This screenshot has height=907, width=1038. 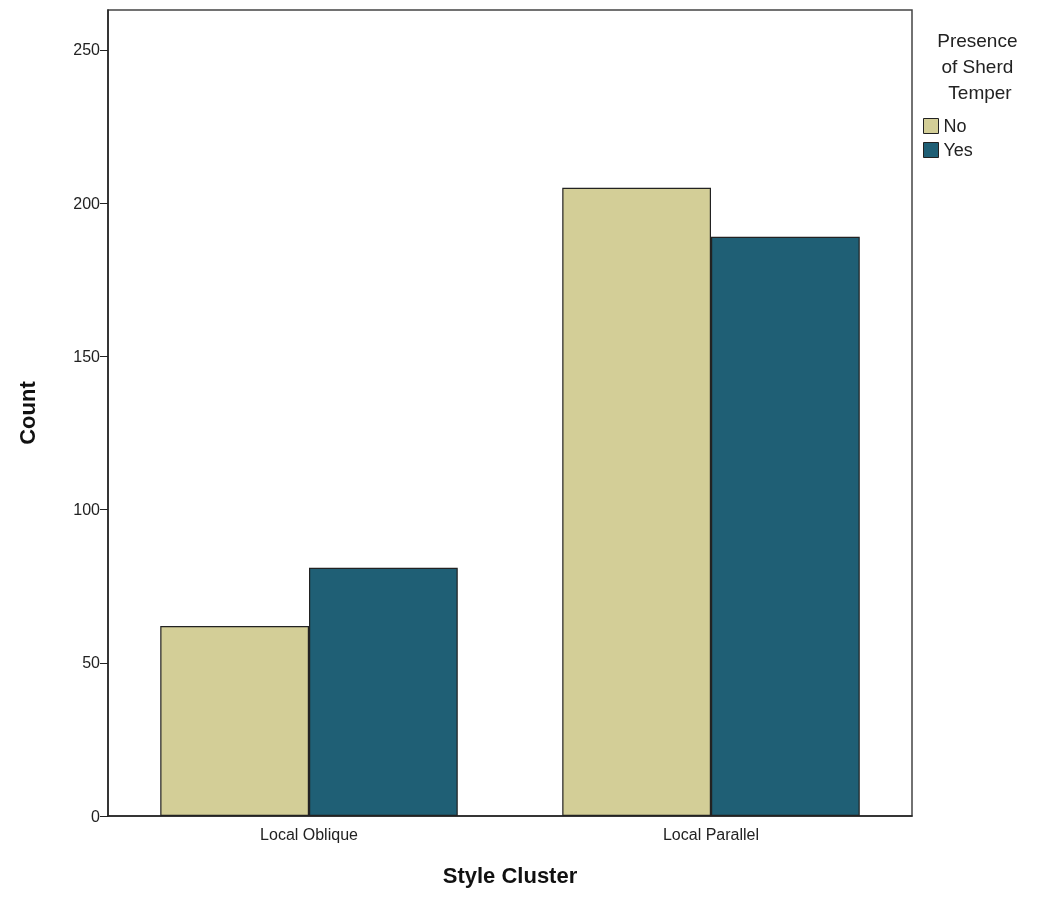 What do you see at coordinates (711, 834) in the screenshot?
I see `x-tick-label: Local Parallel` at bounding box center [711, 834].